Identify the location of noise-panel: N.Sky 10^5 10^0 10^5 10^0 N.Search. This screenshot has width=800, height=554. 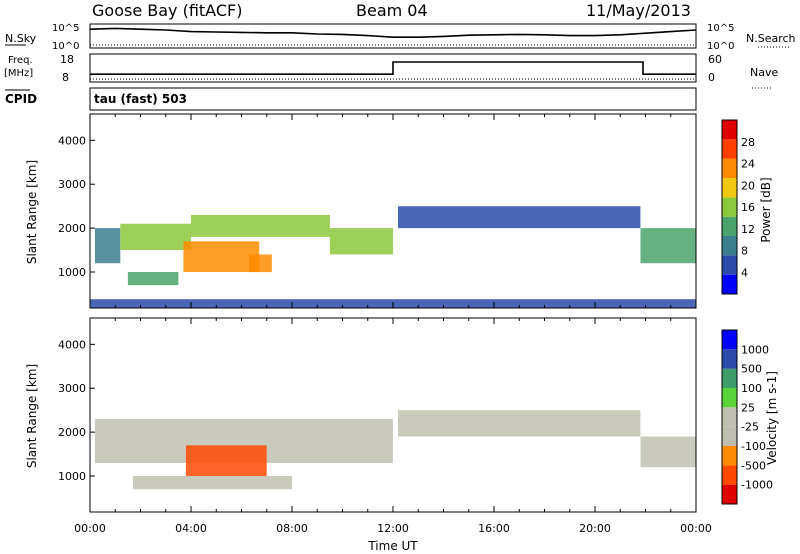
(400, 37).